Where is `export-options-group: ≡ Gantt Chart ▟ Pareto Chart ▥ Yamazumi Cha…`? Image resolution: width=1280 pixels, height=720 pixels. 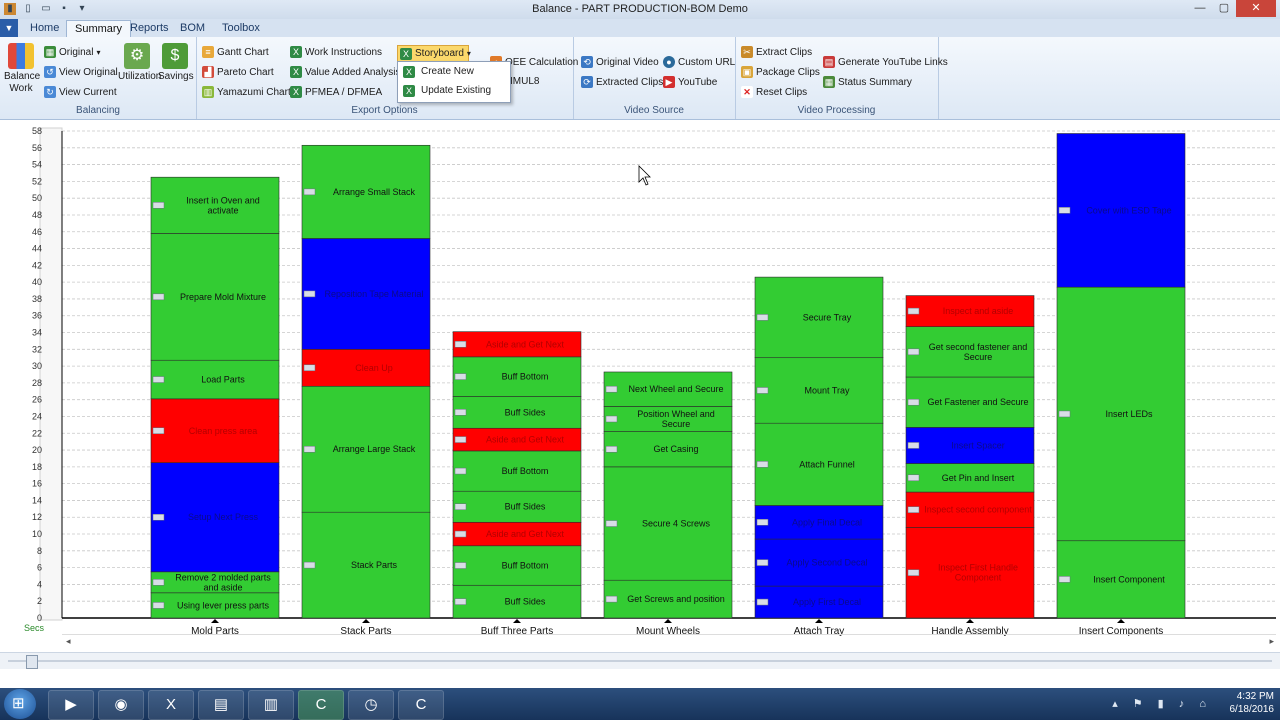
export-options-group: ≡ Gantt Chart ▟ Pareto Chart ▥ Yamazumi Cha… is located at coordinates (387, 78).